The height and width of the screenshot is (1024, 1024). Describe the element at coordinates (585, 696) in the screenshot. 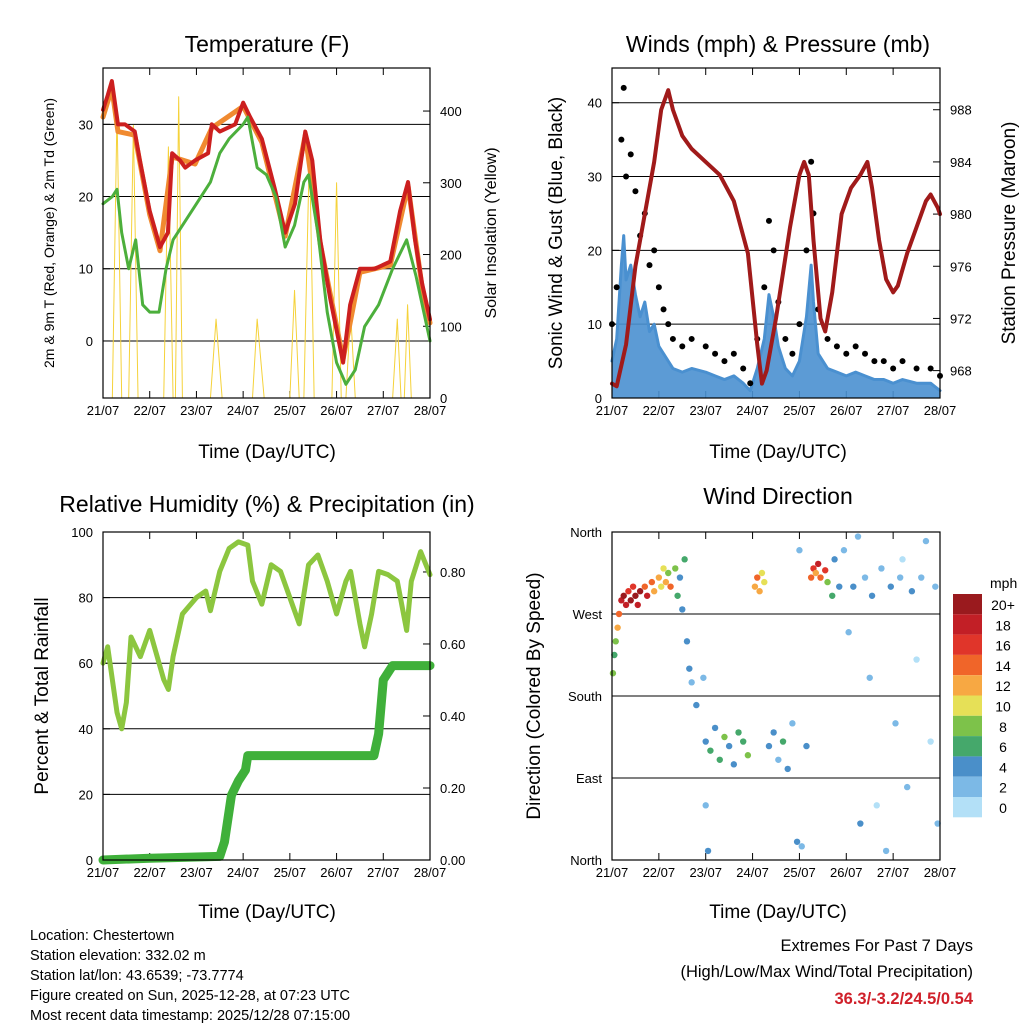

I see `y-tick-label: South` at that location.